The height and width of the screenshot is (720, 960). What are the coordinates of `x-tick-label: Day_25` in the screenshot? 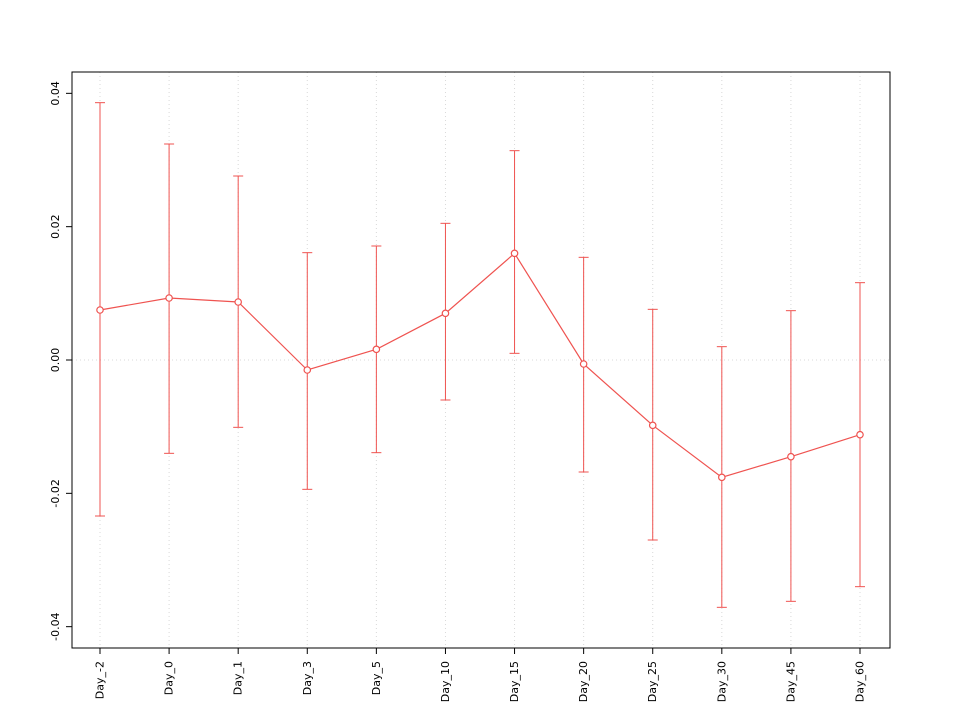 It's located at (652, 681).